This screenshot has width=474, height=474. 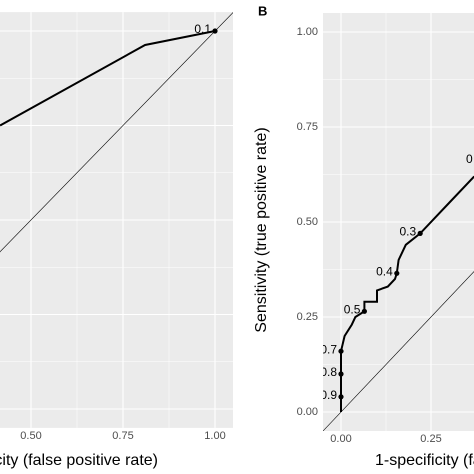 I want to click on threshold-label: 0.7, so click(x=328, y=349).